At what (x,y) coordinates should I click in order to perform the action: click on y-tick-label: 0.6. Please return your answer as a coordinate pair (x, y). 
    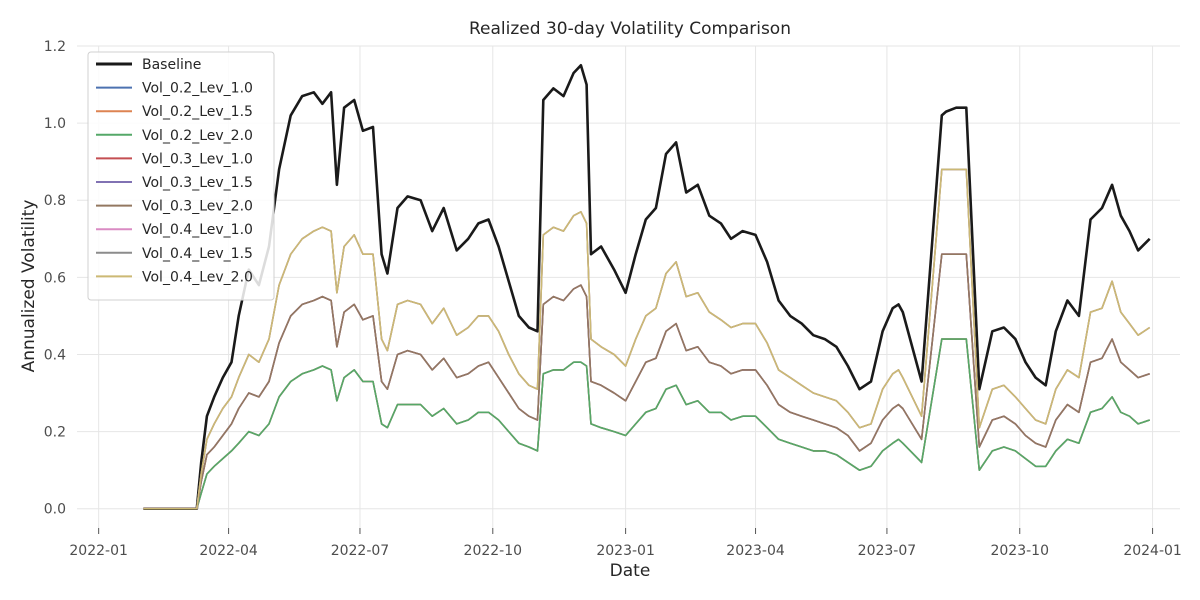
    Looking at the image, I should click on (55, 278).